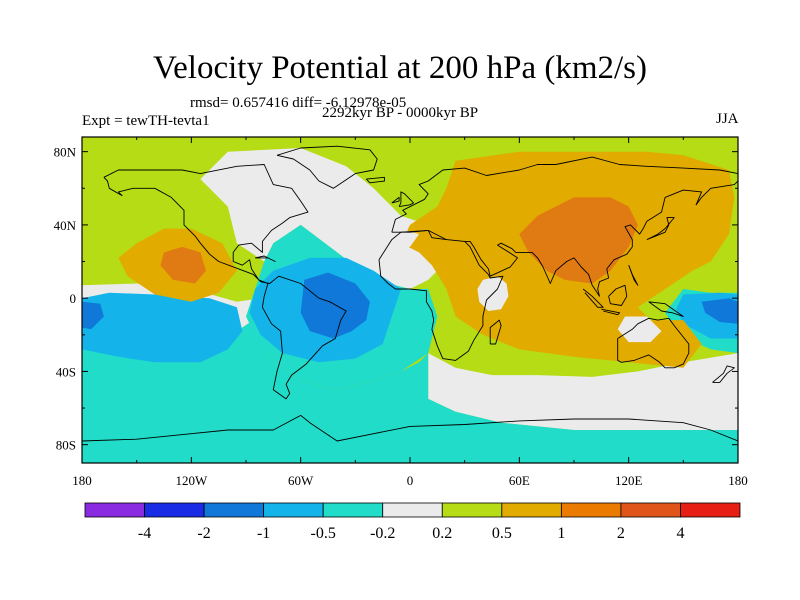 The height and width of the screenshot is (600, 800). What do you see at coordinates (191, 480) in the screenshot?
I see `x-tick-label: 120W` at bounding box center [191, 480].